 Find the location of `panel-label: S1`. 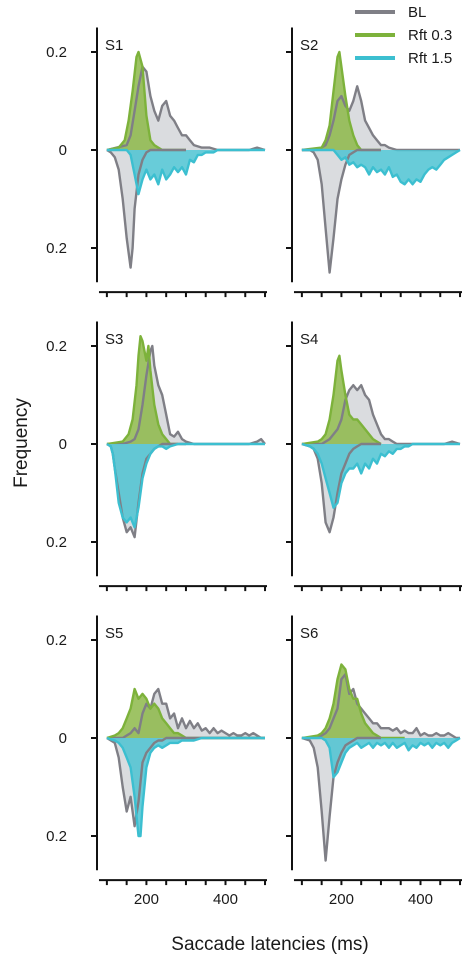

panel-label: S1 is located at coordinates (114, 45).